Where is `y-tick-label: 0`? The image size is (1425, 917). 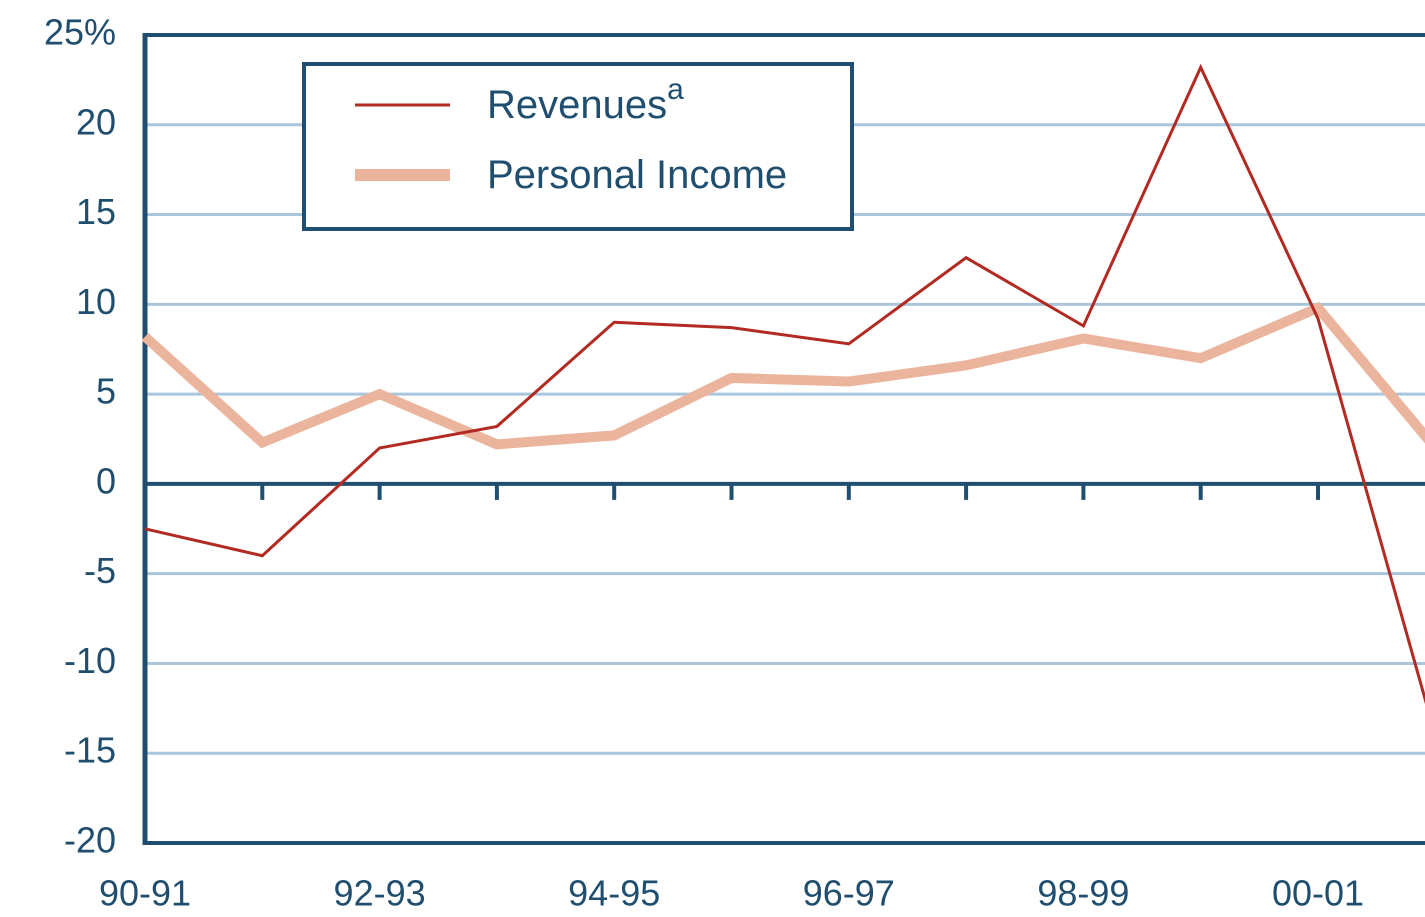 y-tick-label: 0 is located at coordinates (106, 480).